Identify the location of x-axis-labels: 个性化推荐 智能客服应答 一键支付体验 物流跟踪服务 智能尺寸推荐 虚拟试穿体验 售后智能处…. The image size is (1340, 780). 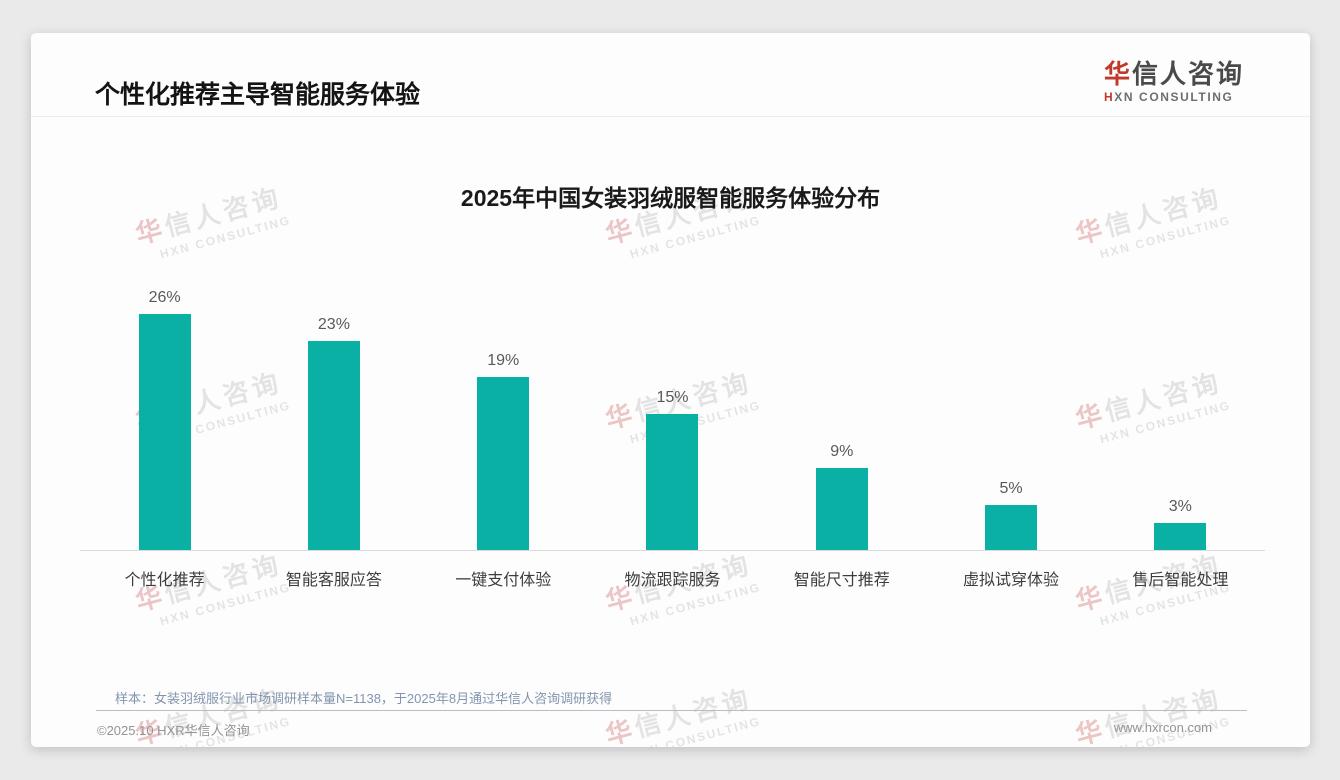
(672, 578).